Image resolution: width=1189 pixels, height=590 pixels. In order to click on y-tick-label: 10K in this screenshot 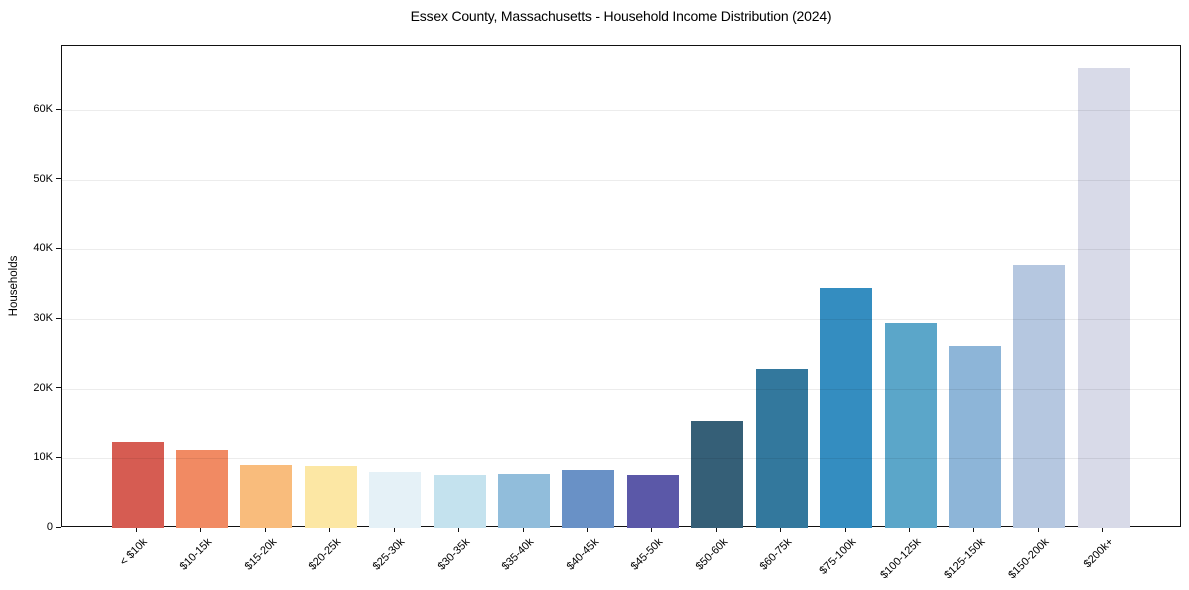, I will do `click(43, 457)`.